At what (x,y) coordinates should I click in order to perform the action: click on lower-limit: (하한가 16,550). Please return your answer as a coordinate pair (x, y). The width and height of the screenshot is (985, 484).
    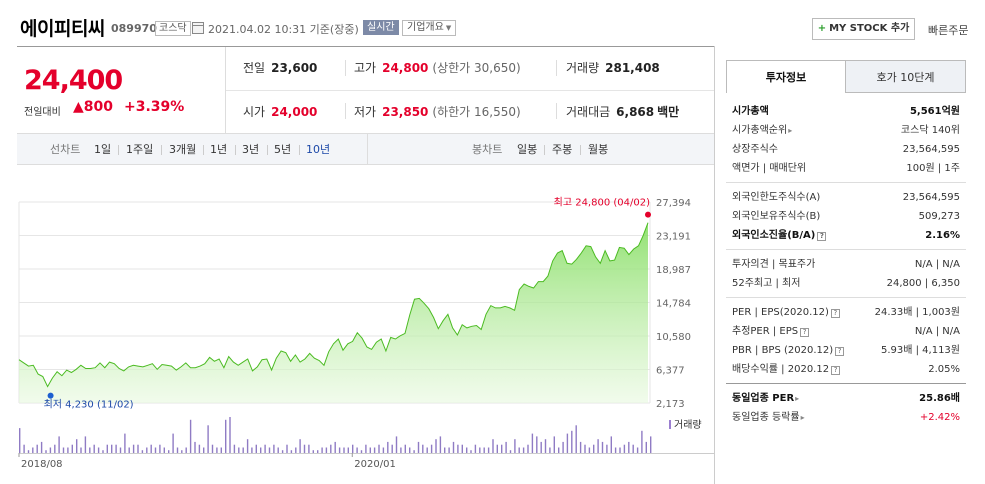
    Looking at the image, I should click on (476, 112).